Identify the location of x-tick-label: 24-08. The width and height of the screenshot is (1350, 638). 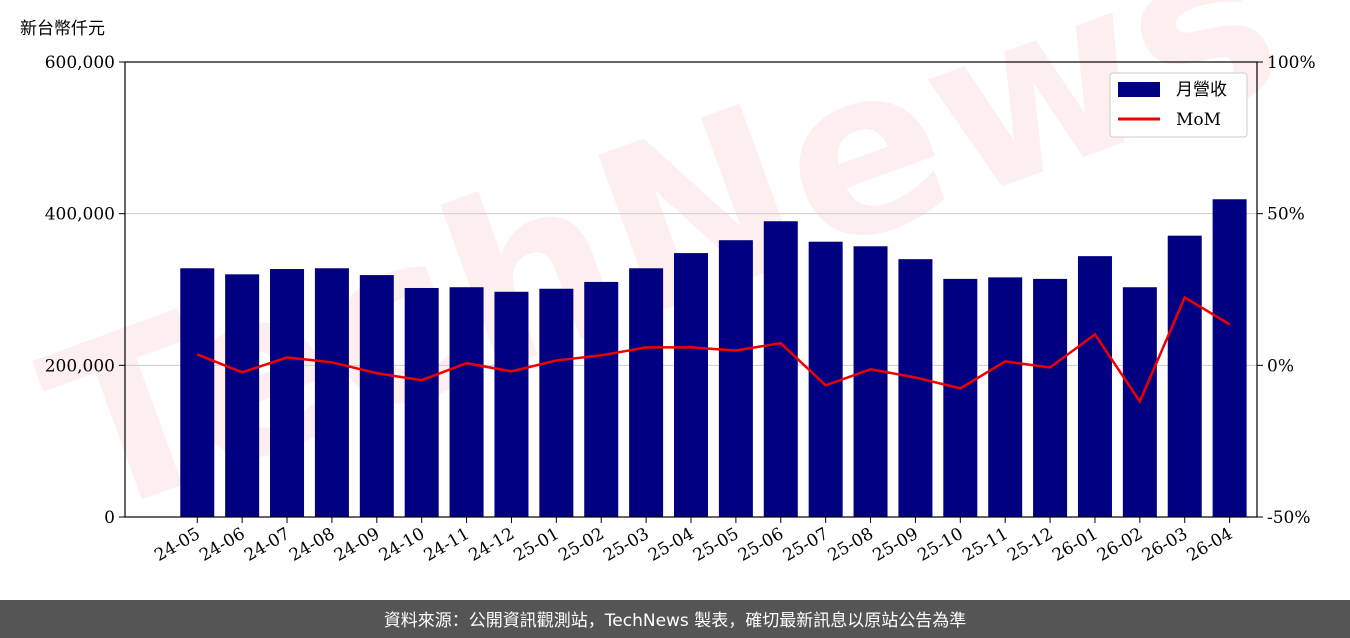
(312, 545).